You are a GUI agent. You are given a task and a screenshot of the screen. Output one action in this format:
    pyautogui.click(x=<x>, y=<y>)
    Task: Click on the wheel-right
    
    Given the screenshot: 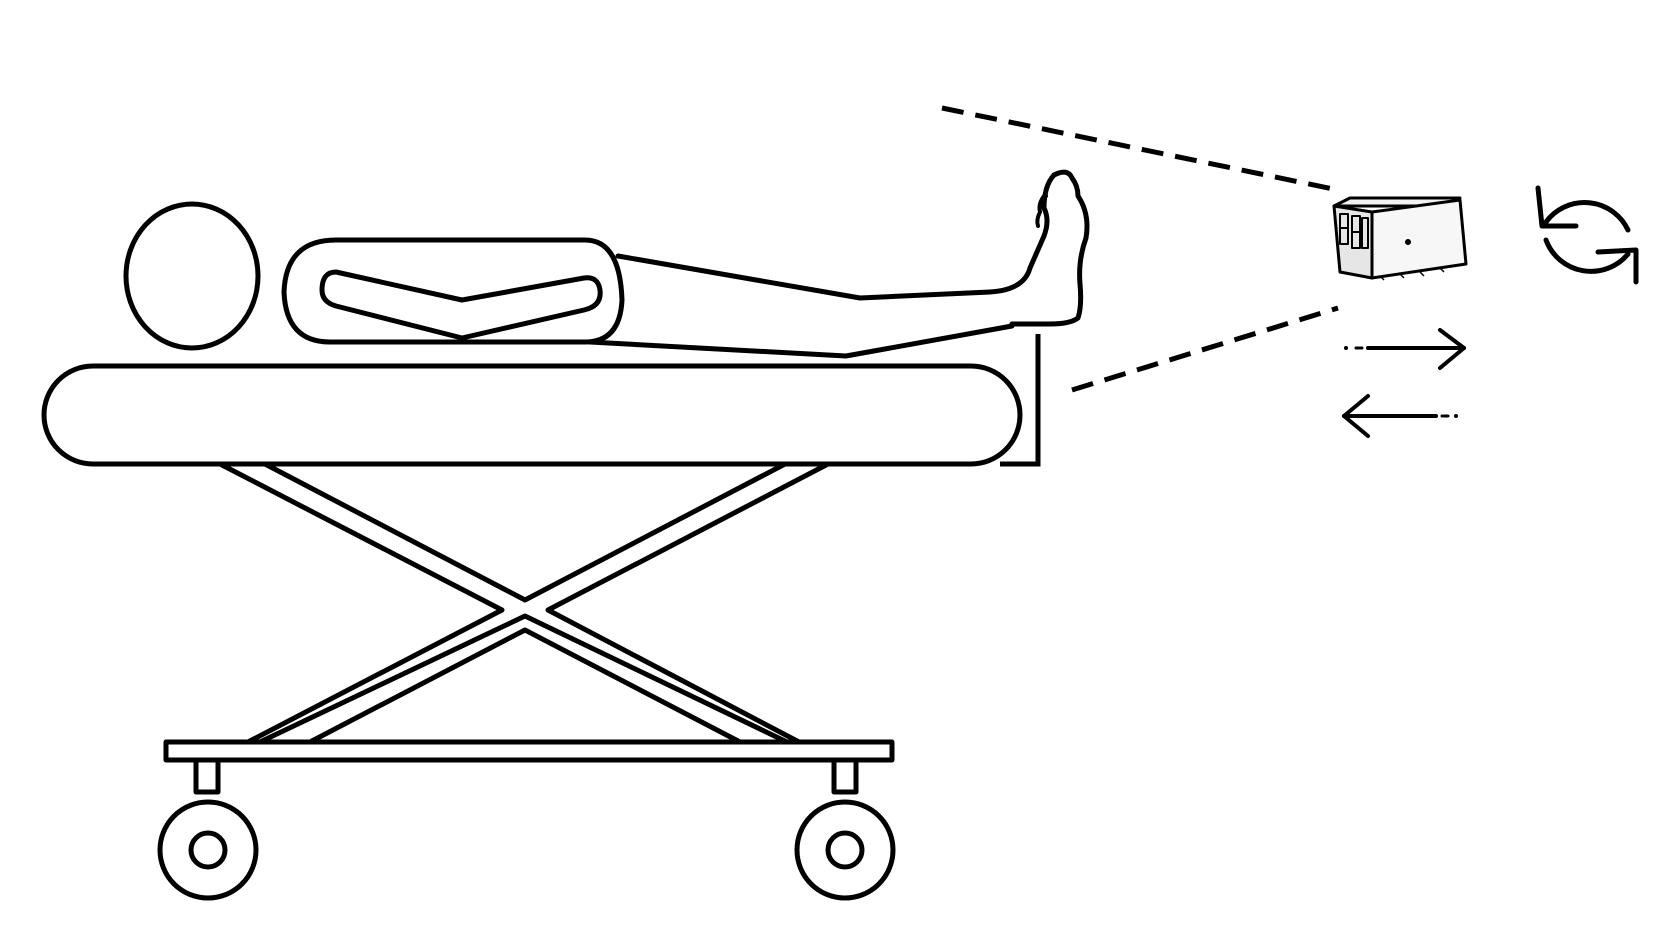 What is the action you would take?
    pyautogui.click(x=845, y=850)
    